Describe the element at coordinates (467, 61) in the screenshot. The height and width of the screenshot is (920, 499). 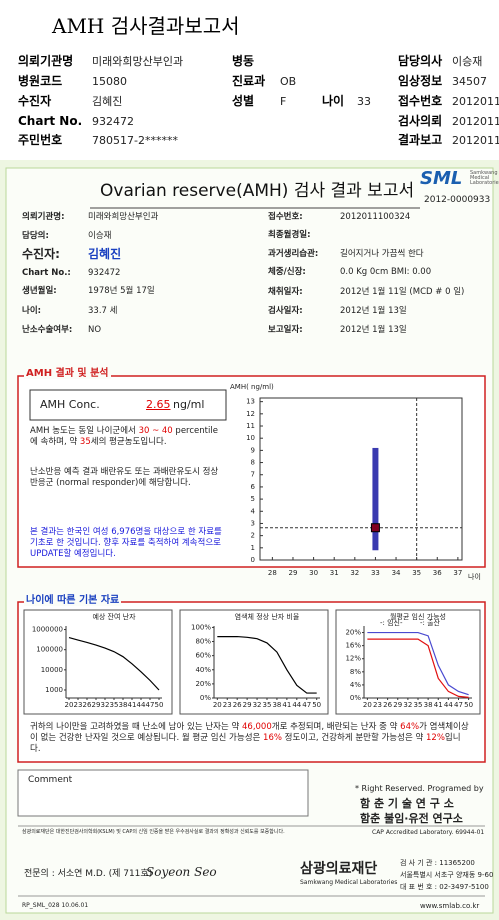
I see `field-value: 이승재` at that location.